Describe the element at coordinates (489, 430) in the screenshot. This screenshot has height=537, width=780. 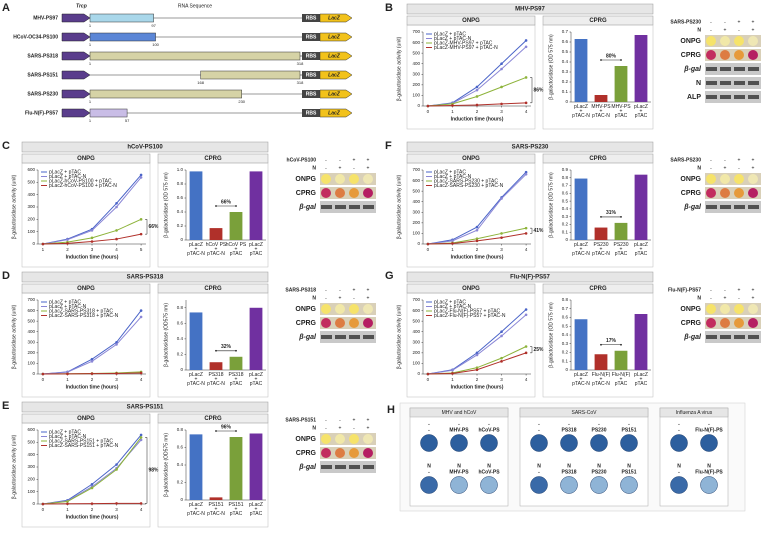
I see `plate-label: hCoV-PS` at that location.